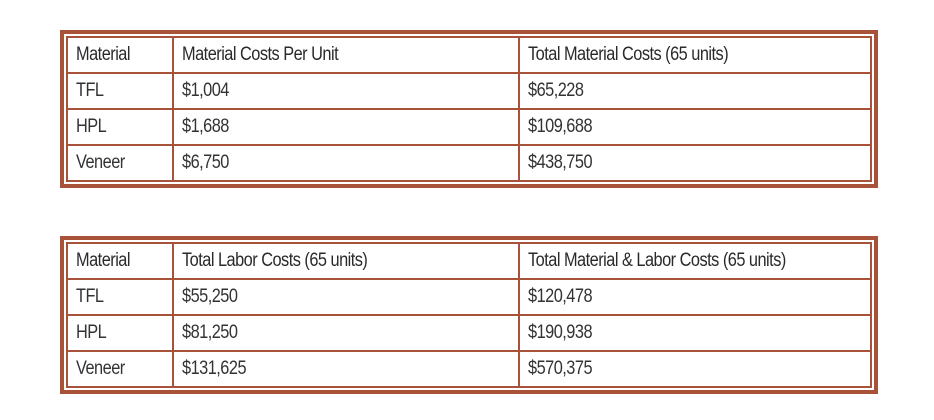 The width and height of the screenshot is (934, 420). What do you see at coordinates (275, 260) in the screenshot?
I see `header-total-labor-costs: Total Labor Costs (65 units)` at bounding box center [275, 260].